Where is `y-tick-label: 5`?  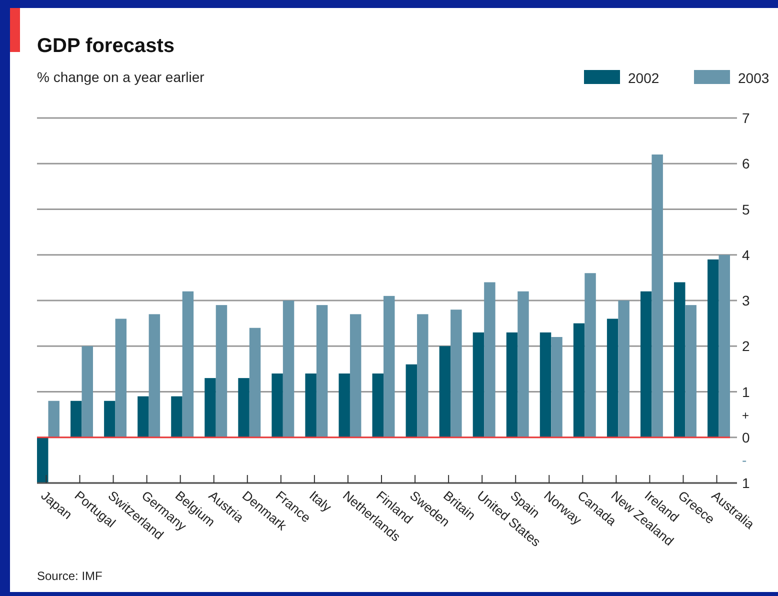
y-tick-label: 5 is located at coordinates (746, 209).